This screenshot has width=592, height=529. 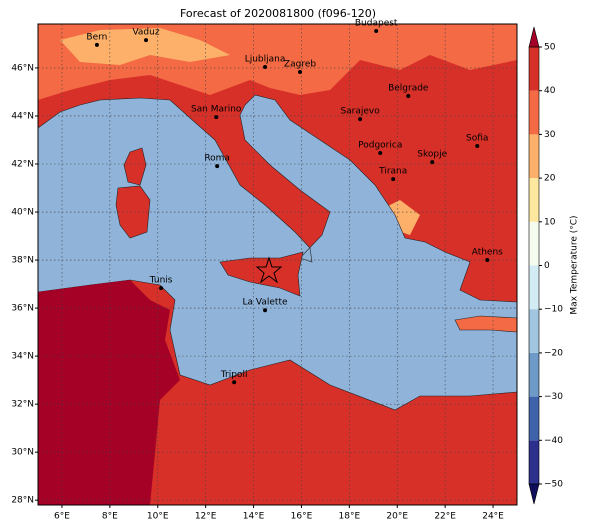 I want to click on colorbar-tick-label: −40, so click(x=553, y=441).